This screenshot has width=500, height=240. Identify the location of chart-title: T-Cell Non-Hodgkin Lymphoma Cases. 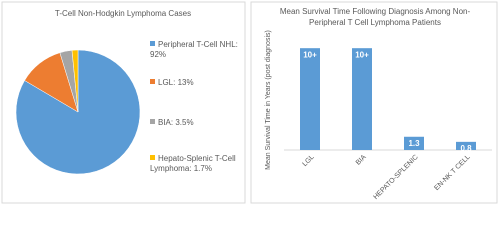
(123, 13).